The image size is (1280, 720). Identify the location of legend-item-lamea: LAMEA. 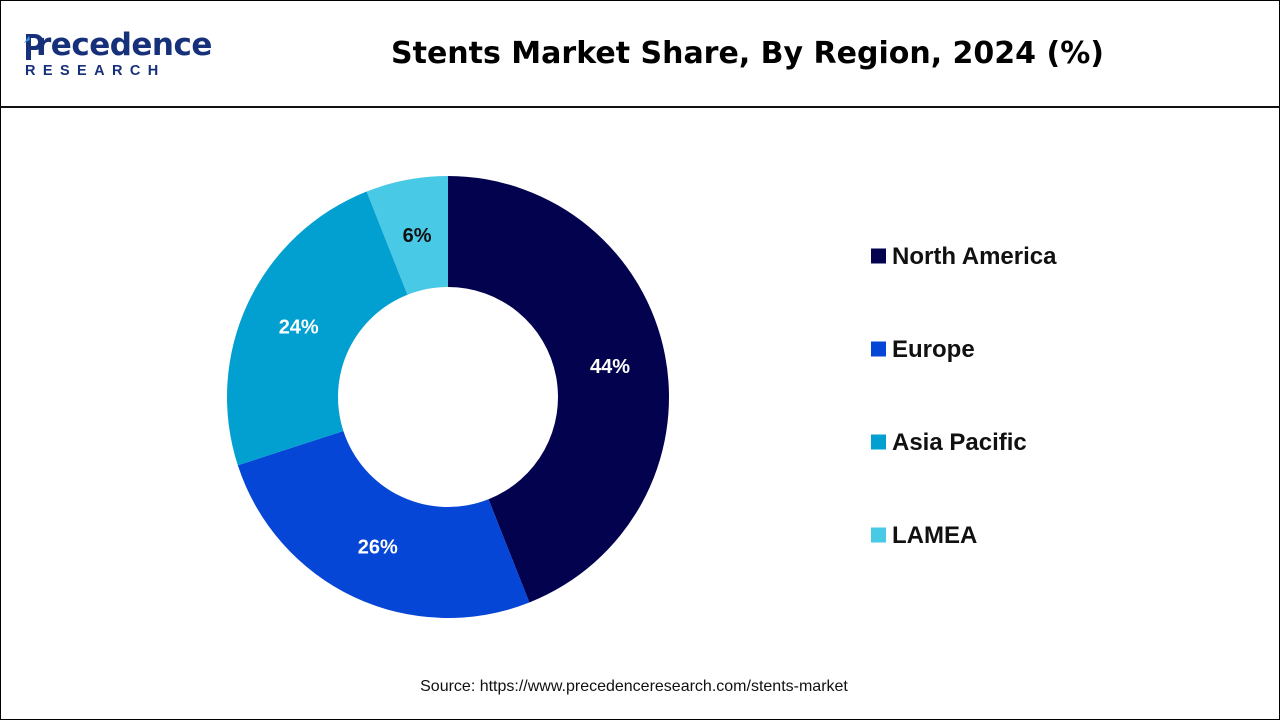
(924, 535).